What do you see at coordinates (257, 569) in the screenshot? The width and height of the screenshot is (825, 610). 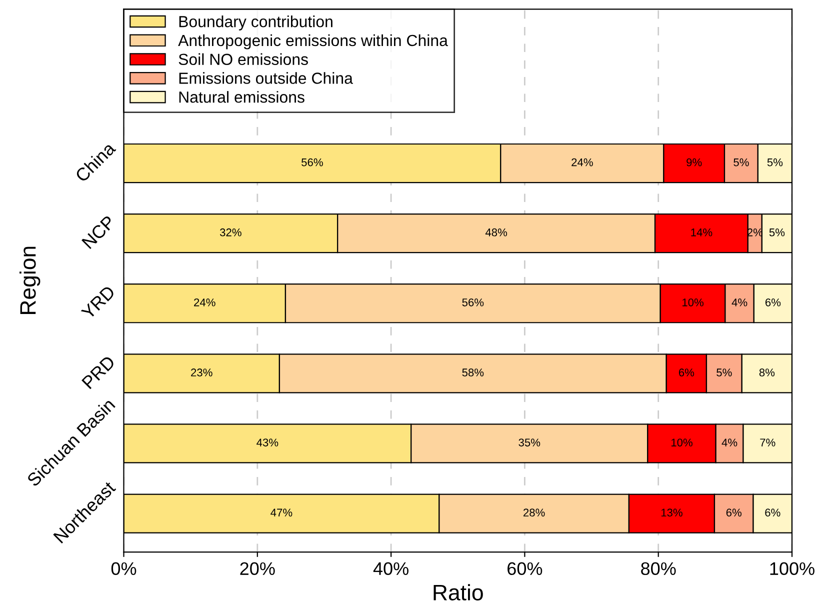 I see `x-tick-label: 20%` at bounding box center [257, 569].